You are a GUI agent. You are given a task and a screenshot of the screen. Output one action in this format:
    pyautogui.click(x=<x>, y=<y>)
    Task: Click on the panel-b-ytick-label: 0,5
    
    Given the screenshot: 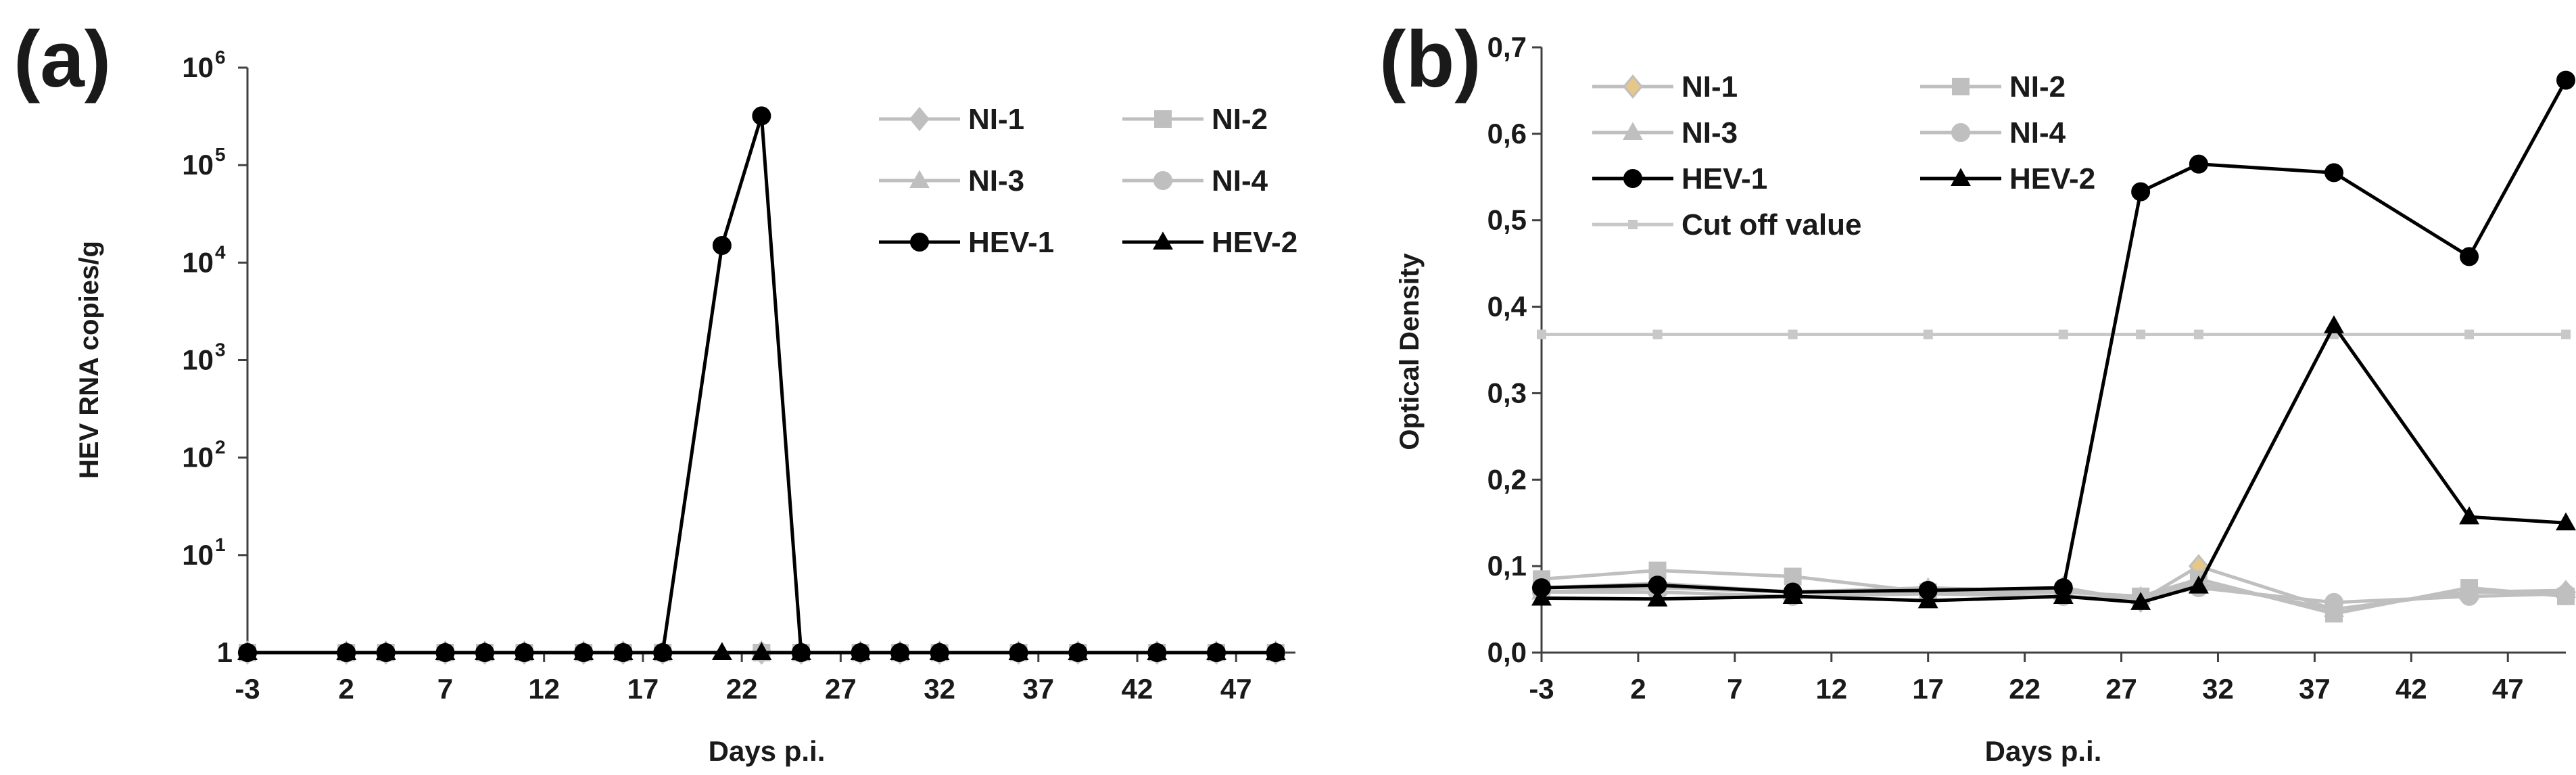 What is the action you would take?
    pyautogui.click(x=1507, y=220)
    